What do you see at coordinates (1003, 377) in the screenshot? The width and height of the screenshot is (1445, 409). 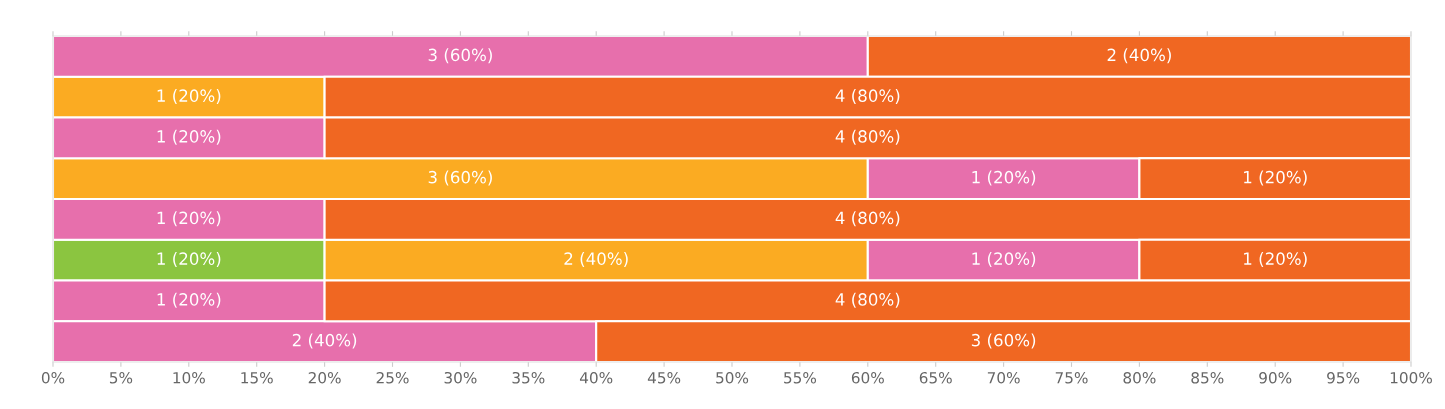 I see `x-tick-label: 70%` at bounding box center [1003, 377].